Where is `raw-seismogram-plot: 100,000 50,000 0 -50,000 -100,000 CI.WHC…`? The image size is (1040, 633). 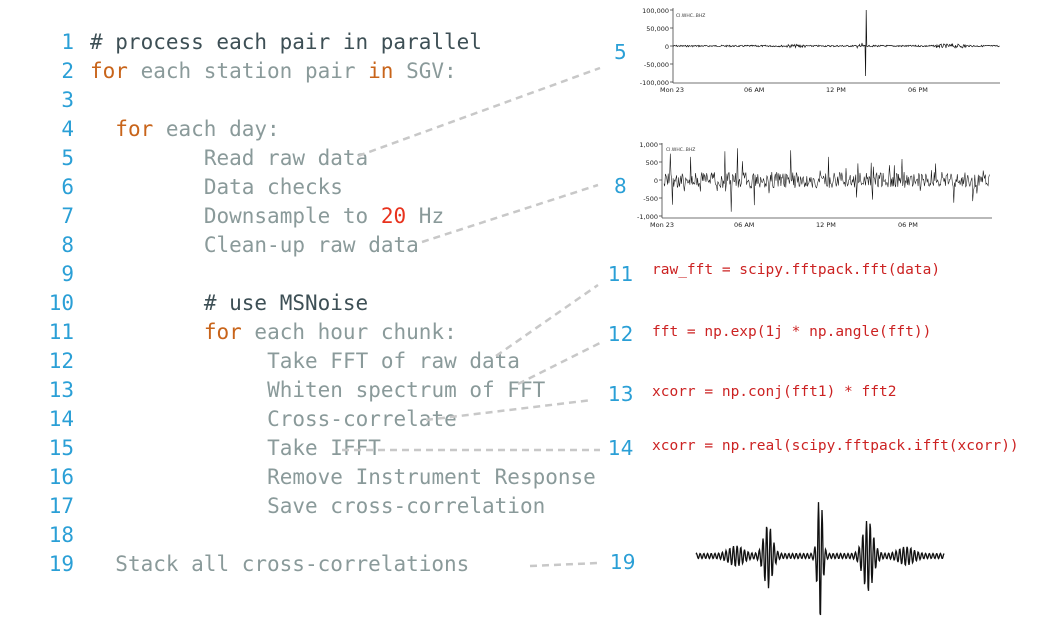 raw-seismogram-plot: 100,000 50,000 0 -50,000 -100,000 CI.WHC… is located at coordinates (820, 50).